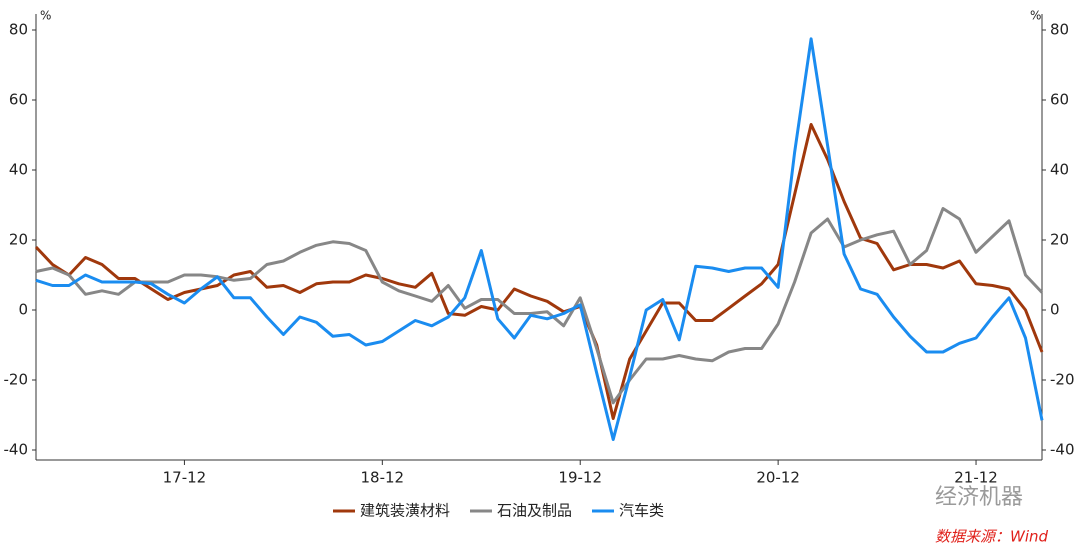 The height and width of the screenshot is (547, 1080). What do you see at coordinates (1059, 240) in the screenshot?
I see `y2-tick-label: 20` at bounding box center [1059, 240].